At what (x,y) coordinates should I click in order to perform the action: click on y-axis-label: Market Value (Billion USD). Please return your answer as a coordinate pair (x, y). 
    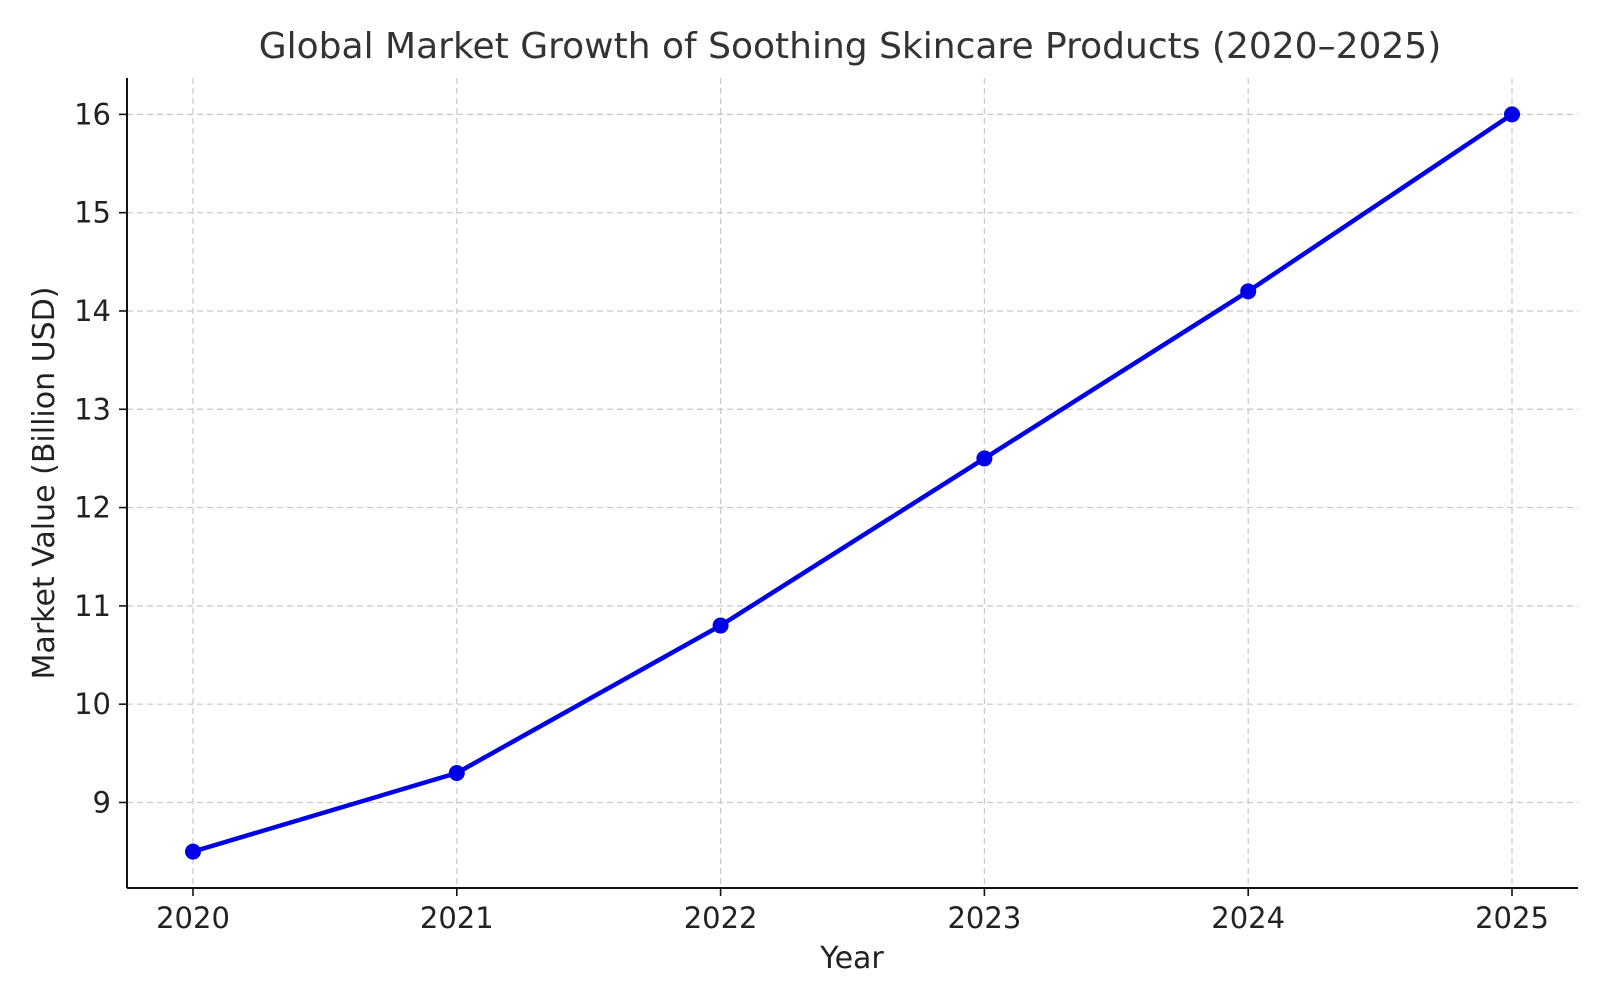
    Looking at the image, I should click on (44, 483).